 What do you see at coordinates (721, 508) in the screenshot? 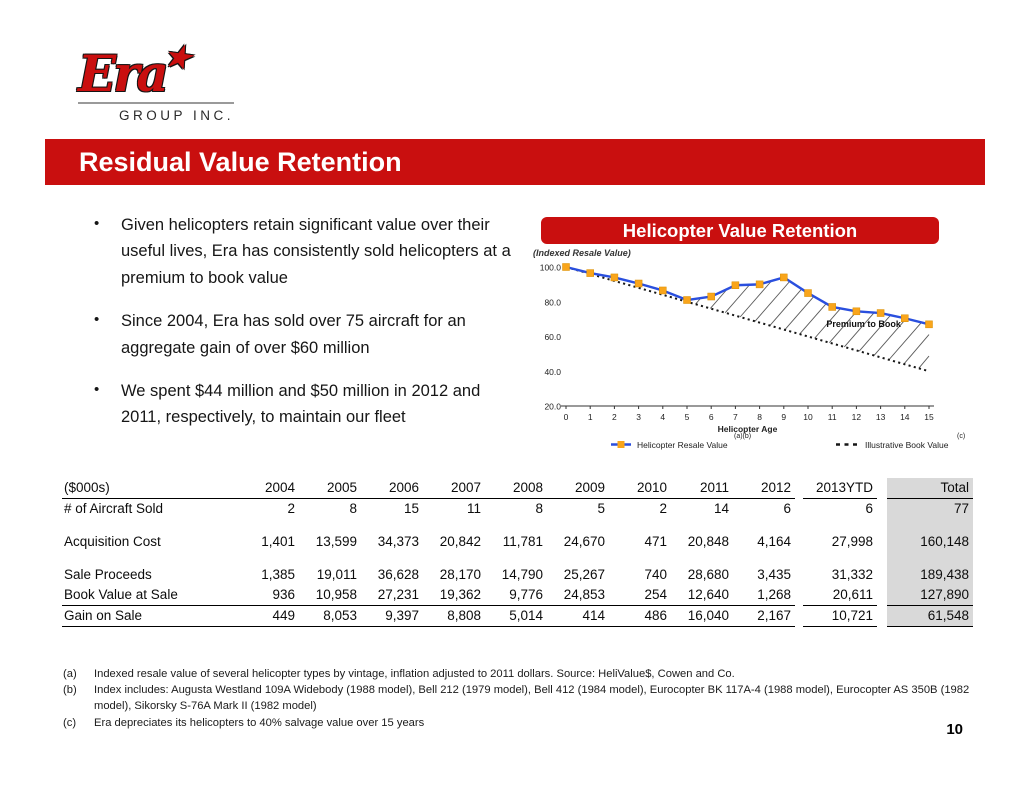
I see `table-cell: 14` at bounding box center [721, 508].